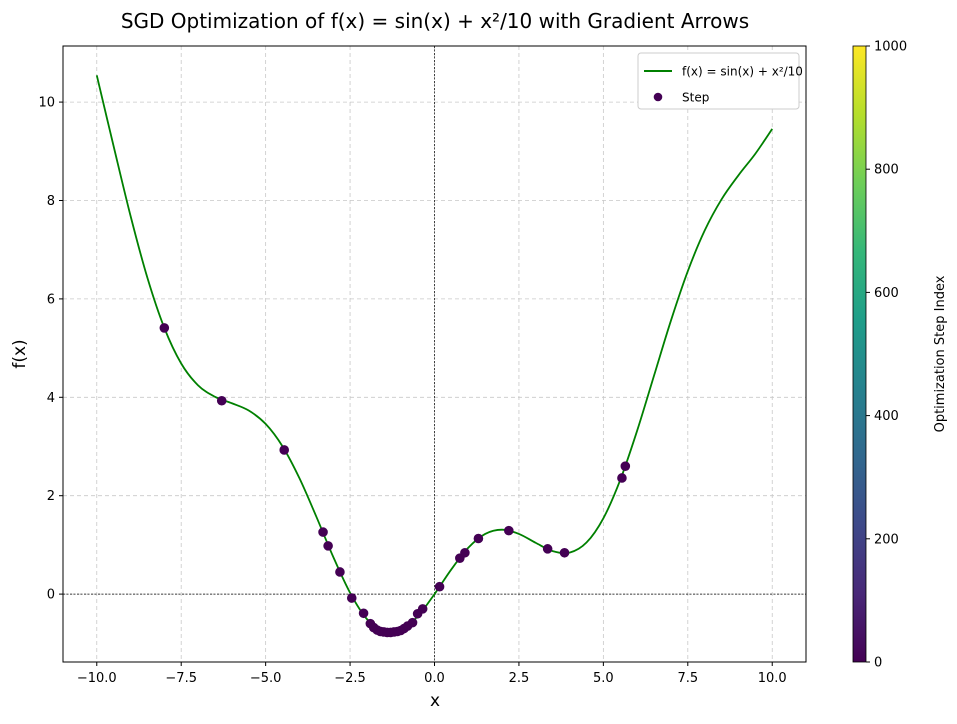  Describe the element at coordinates (97, 678) in the screenshot. I see `x-tick-label: −10.0` at that location.